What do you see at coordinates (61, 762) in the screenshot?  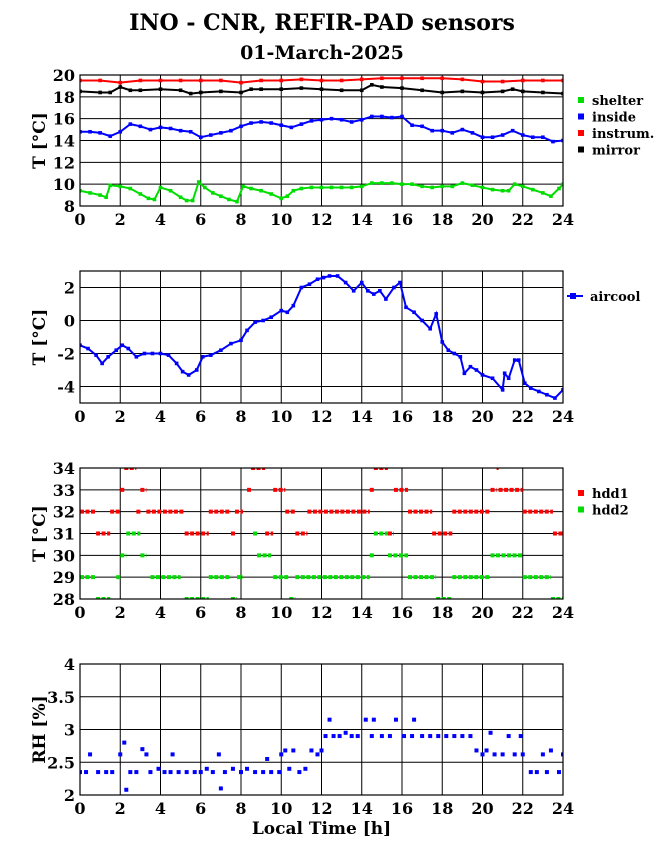 I see `y-tick-label: 2.5` at bounding box center [61, 762].